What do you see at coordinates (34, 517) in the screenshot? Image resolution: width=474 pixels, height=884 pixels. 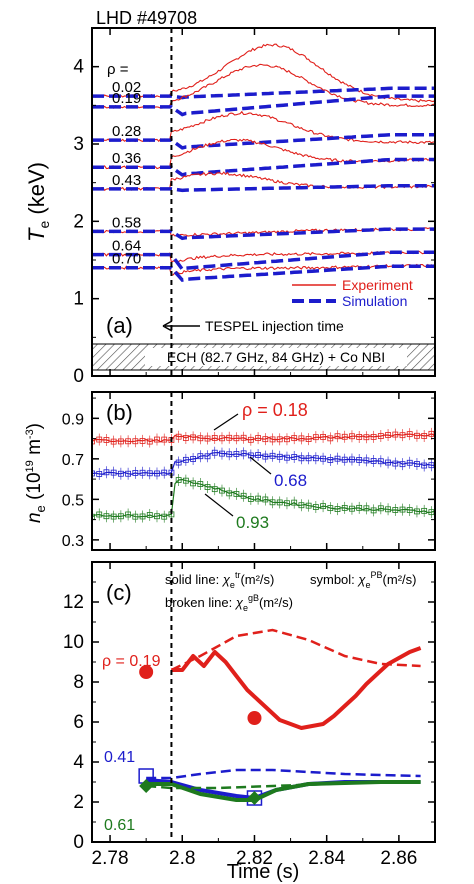 I see `panel-b-y-axis-label-main: n` at bounding box center [34, 517].